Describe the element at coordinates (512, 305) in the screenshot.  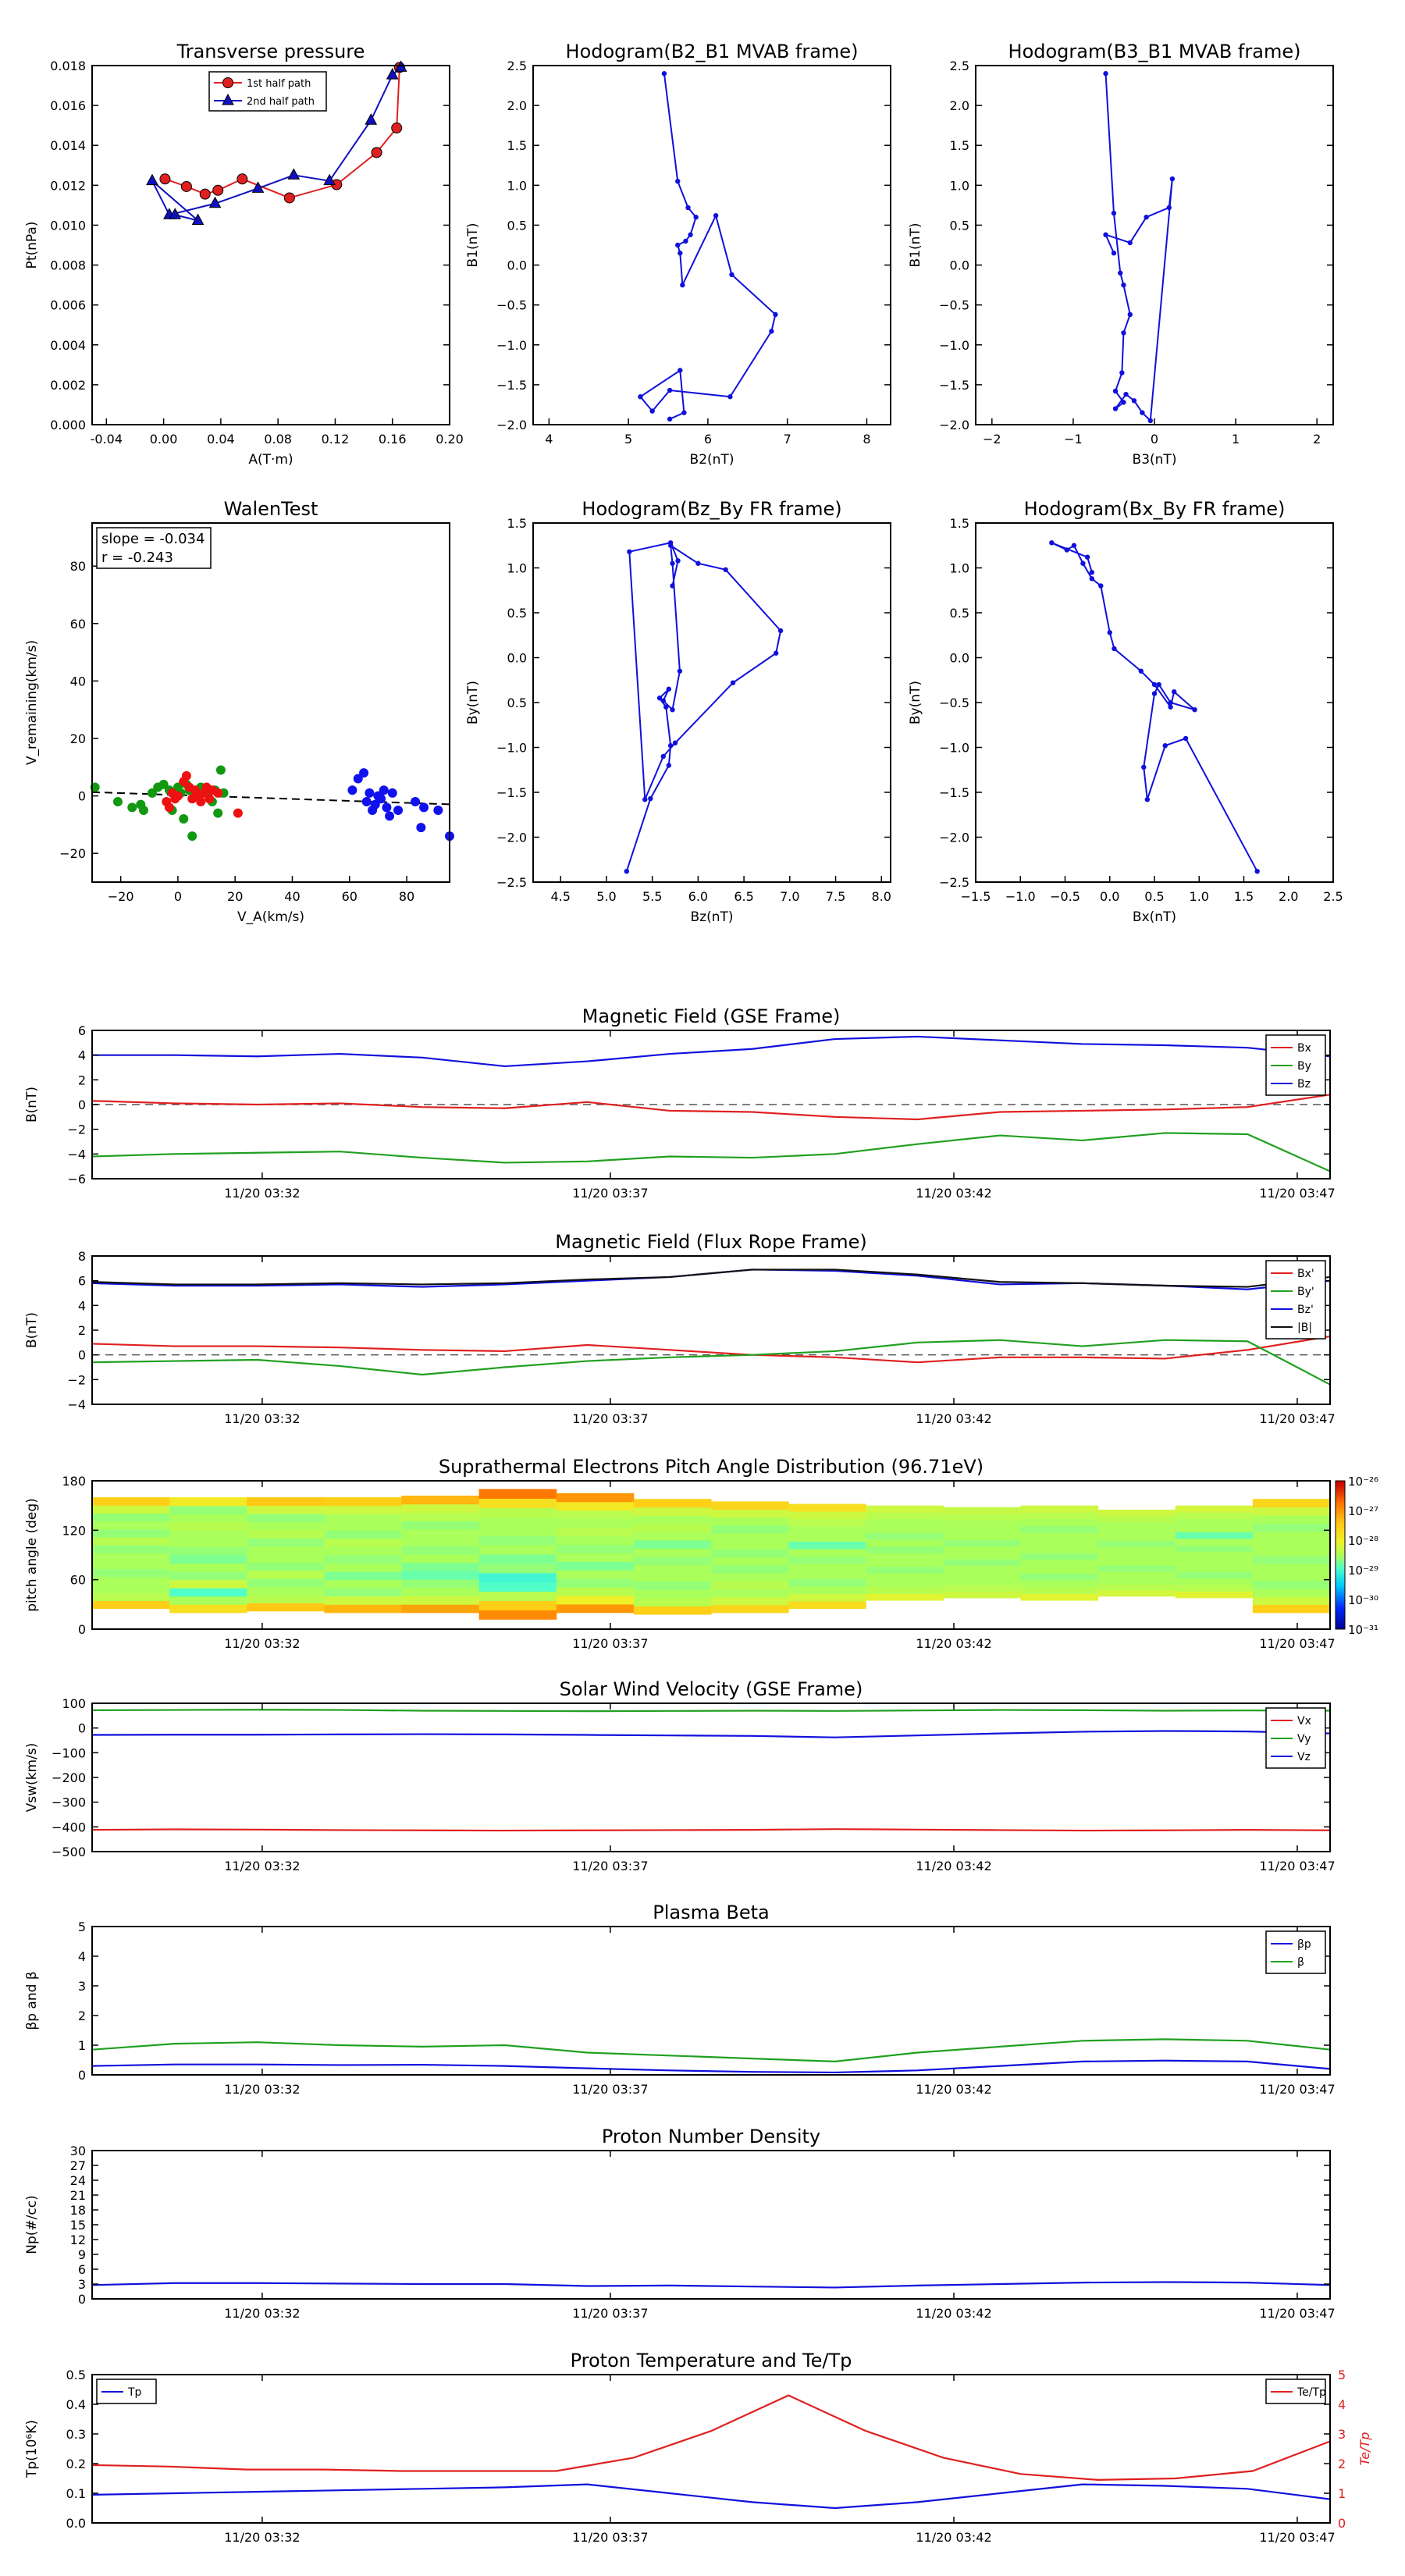
I see `y-tick-label: −0.5` at that location.